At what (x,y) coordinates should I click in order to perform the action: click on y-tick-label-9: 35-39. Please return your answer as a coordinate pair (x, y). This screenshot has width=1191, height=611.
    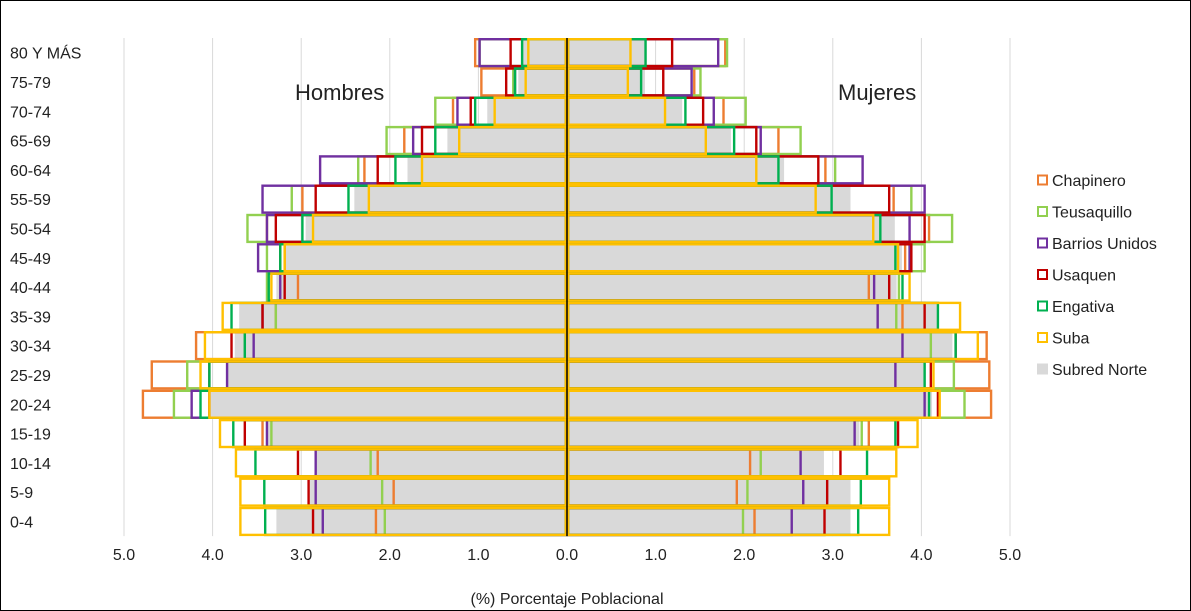
    Looking at the image, I should click on (30, 317).